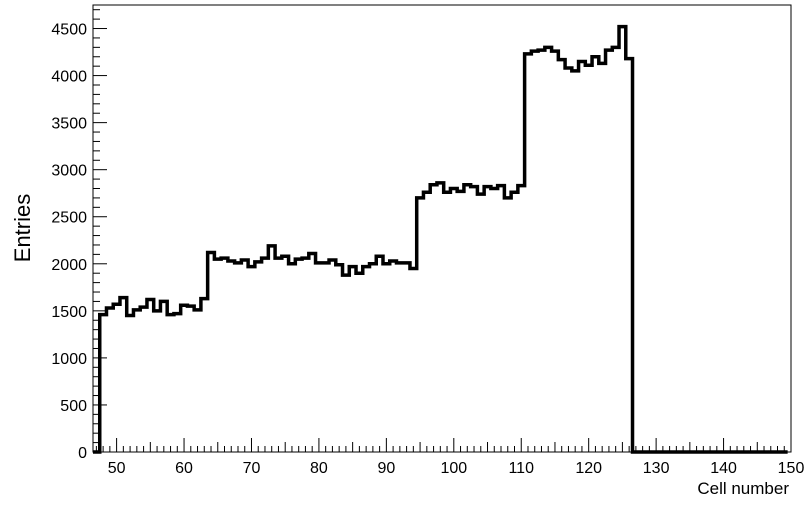 This screenshot has width=807, height=505. What do you see at coordinates (791, 468) in the screenshot?
I see `x-tick-label: 150` at bounding box center [791, 468].